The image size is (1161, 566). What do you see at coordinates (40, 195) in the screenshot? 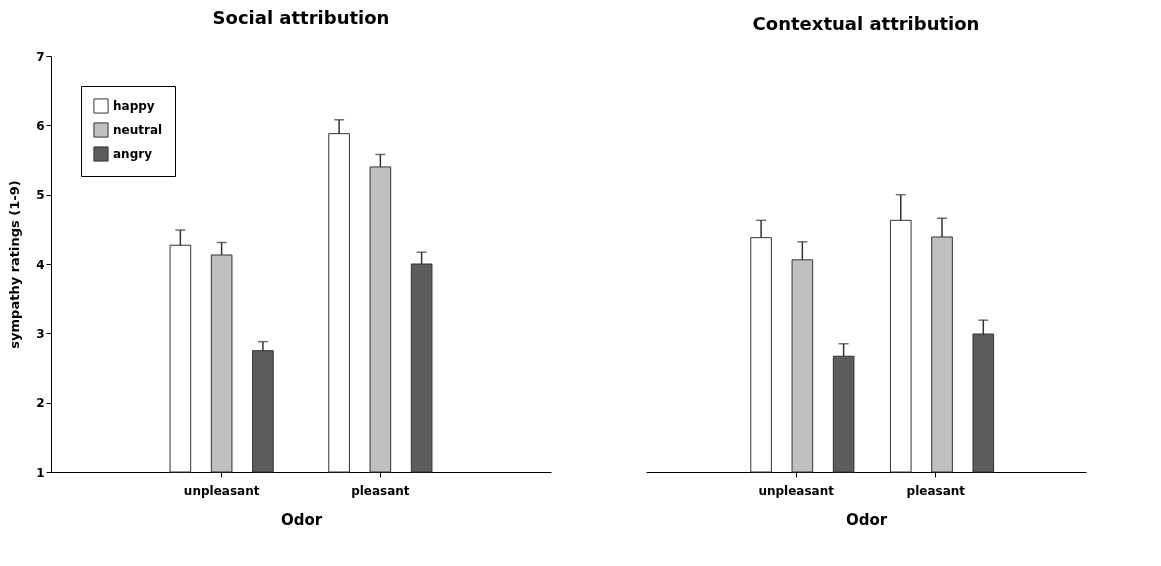
I see `y-tick-label: 5` at bounding box center [40, 195].